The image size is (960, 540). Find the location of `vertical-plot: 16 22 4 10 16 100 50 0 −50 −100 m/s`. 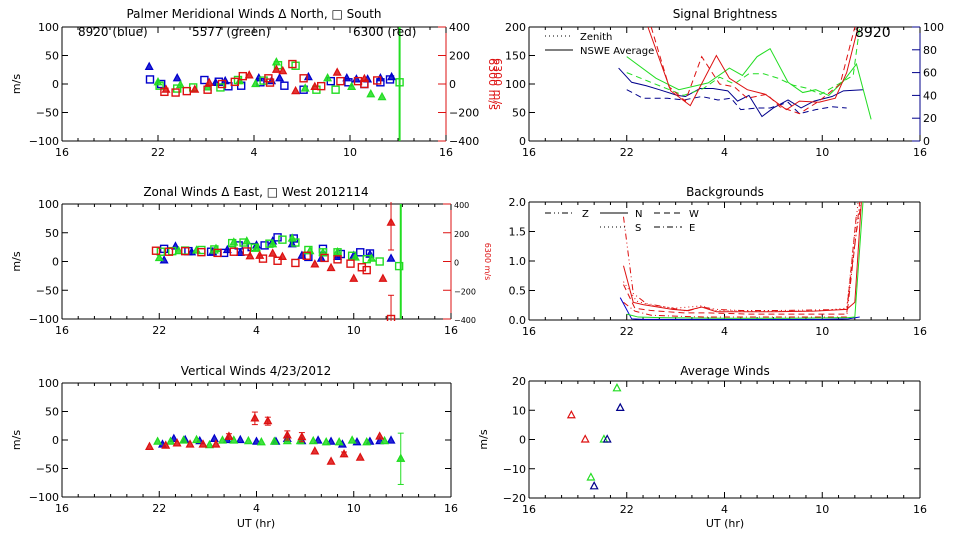

vertical-plot: 16 22 4 10 16 100 50 0 −50 −100 m/s is located at coordinates (234, 446).